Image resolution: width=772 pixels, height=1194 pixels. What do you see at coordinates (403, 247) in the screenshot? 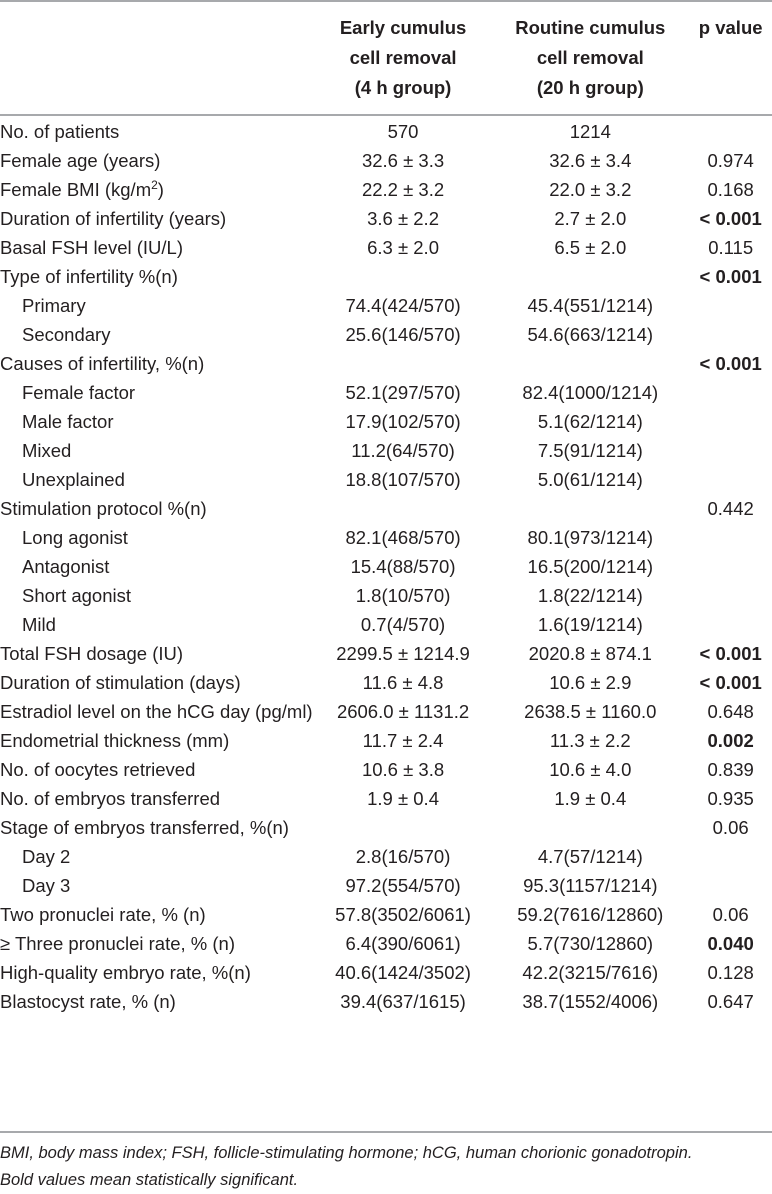
I see `early-group-value: 6.3 ± 2.0` at bounding box center [403, 247].